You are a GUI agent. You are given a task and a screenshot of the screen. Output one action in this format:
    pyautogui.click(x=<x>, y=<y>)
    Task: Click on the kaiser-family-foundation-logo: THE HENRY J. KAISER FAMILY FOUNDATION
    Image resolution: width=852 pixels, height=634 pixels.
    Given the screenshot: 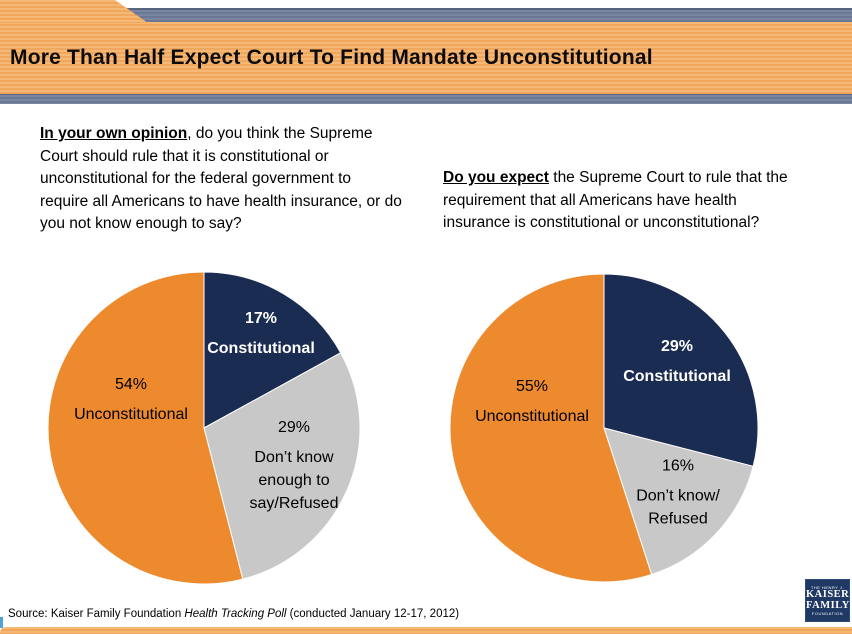 What is the action you would take?
    pyautogui.click(x=827, y=600)
    